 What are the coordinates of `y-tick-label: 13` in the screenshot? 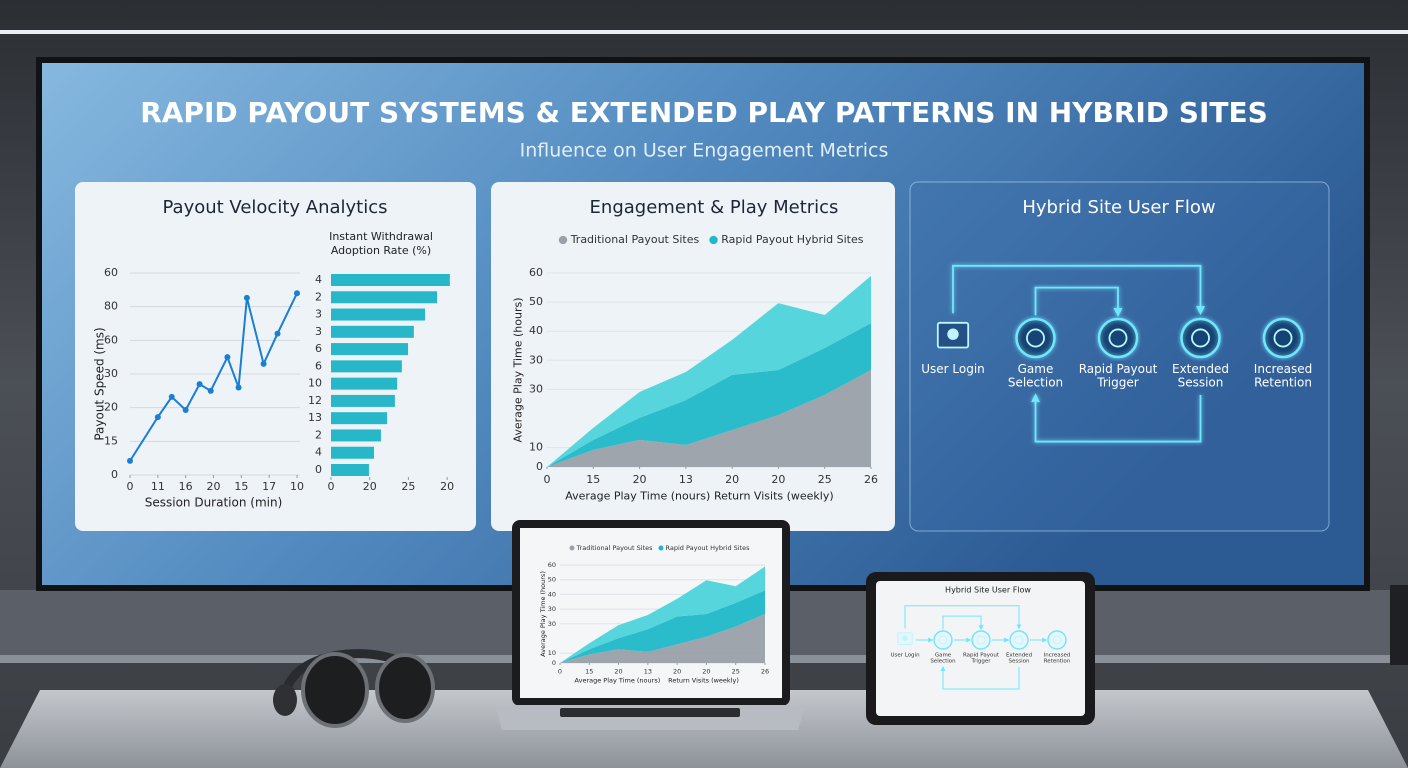 It's located at (315, 417).